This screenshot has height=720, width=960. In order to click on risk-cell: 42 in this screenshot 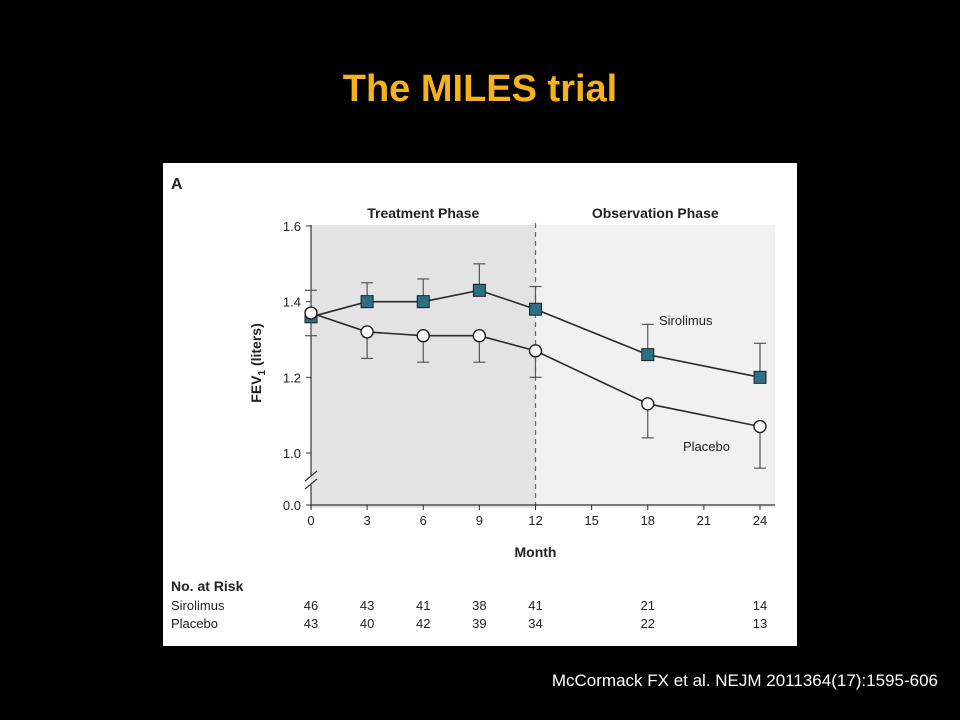, I will do `click(423, 623)`.